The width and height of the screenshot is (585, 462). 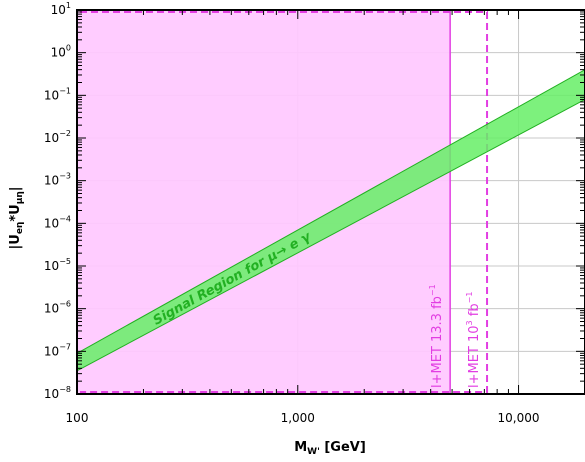 What do you see at coordinates (57, 308) in the screenshot?
I see `y-tick-label-7: 10⁻⁶` at bounding box center [57, 308].